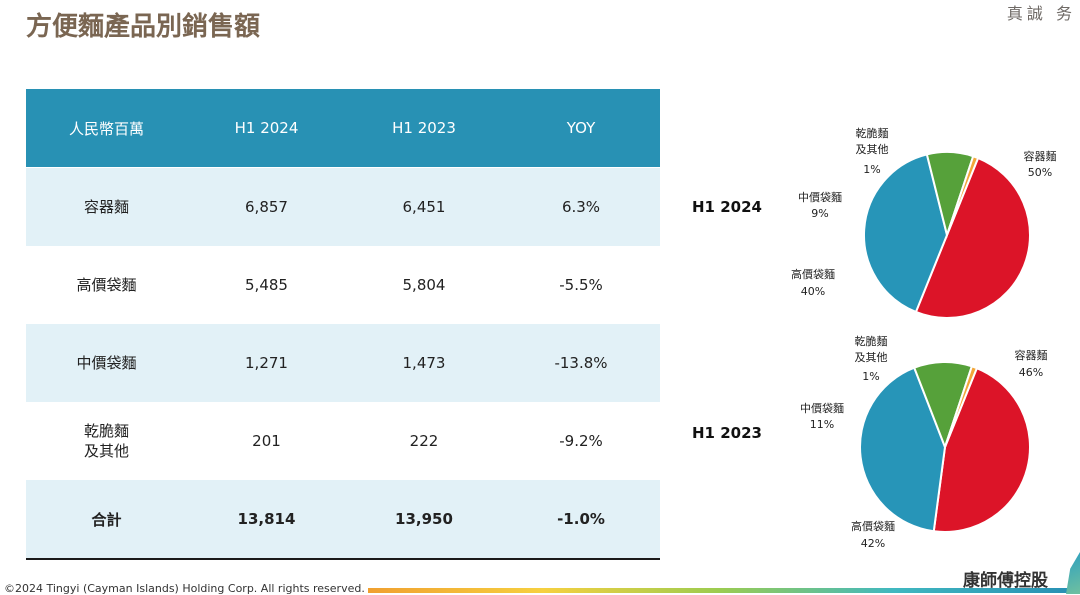 The image size is (1080, 595). What do you see at coordinates (581, 128) in the screenshot?
I see `column-header: YOY` at bounding box center [581, 128].